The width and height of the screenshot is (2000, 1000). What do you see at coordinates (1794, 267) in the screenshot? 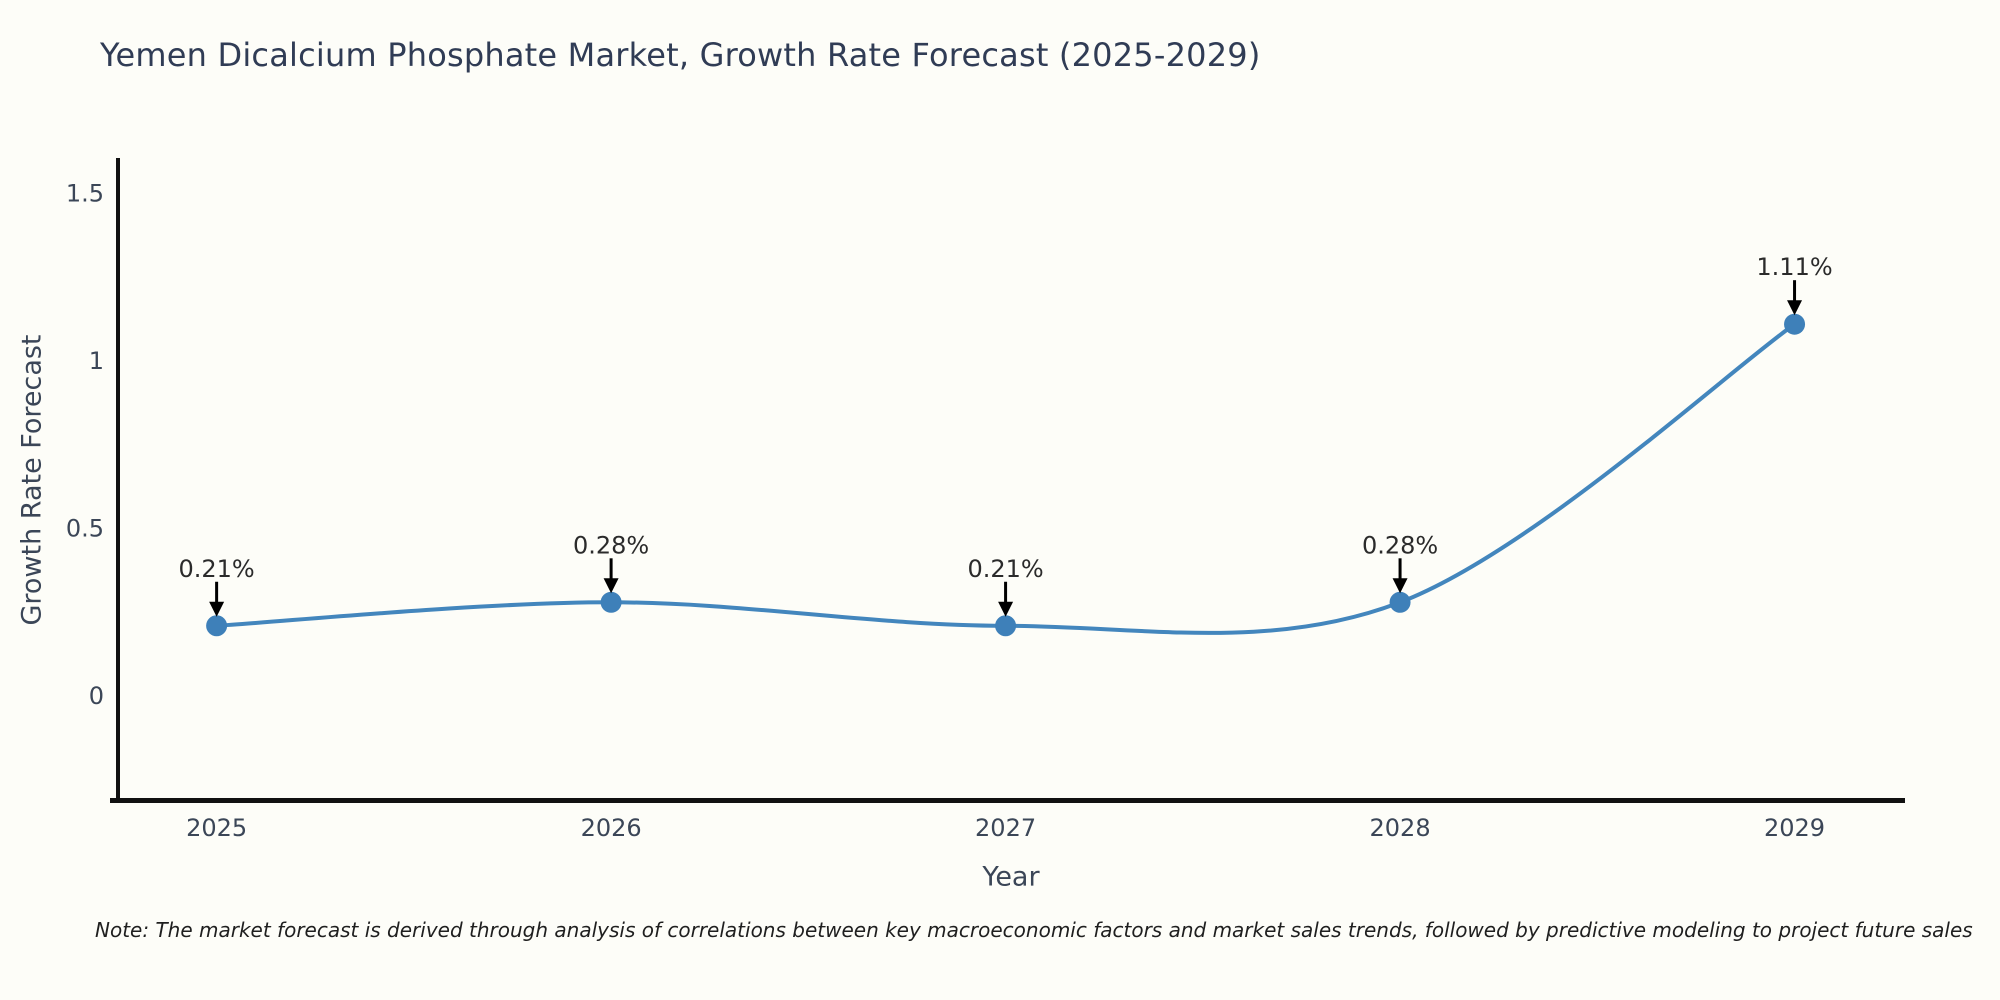
I see `point-annotation-label: 1.11%` at bounding box center [1794, 267].